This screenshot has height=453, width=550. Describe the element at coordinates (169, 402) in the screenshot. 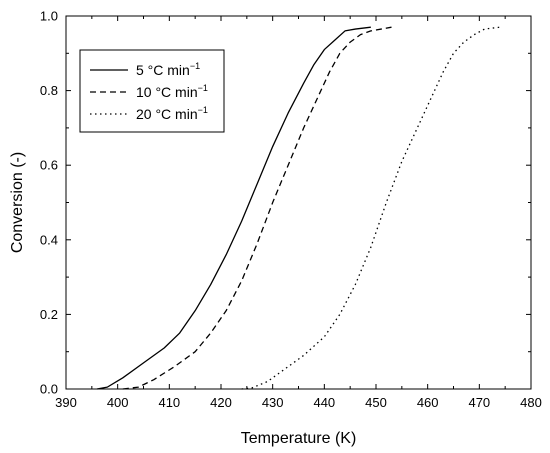

I see `x-tick-label: 410` at that location.